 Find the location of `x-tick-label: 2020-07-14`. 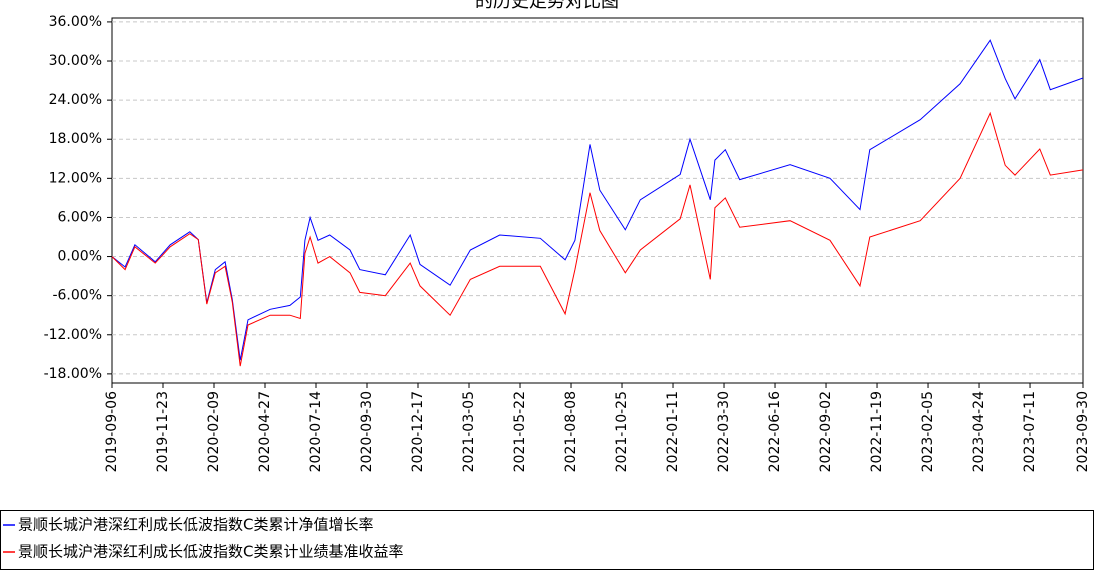

x-tick-label: 2020-07-14 is located at coordinates (316, 431).